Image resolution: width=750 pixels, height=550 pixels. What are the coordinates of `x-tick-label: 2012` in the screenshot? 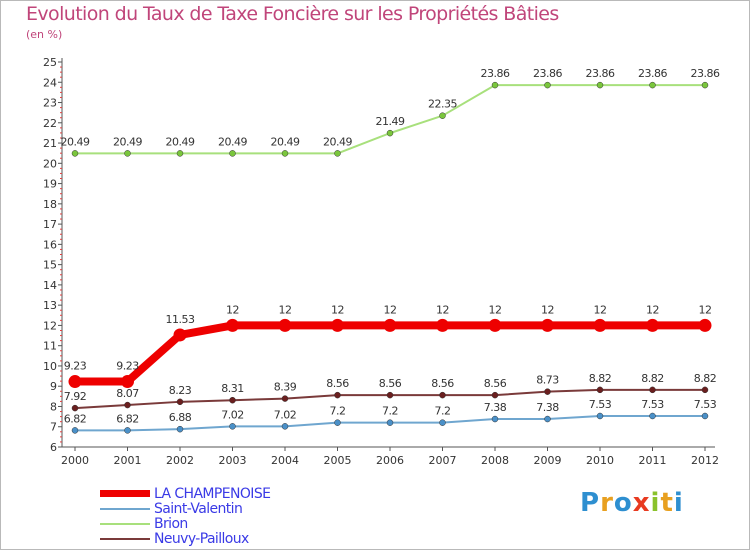 It's located at (705, 460).